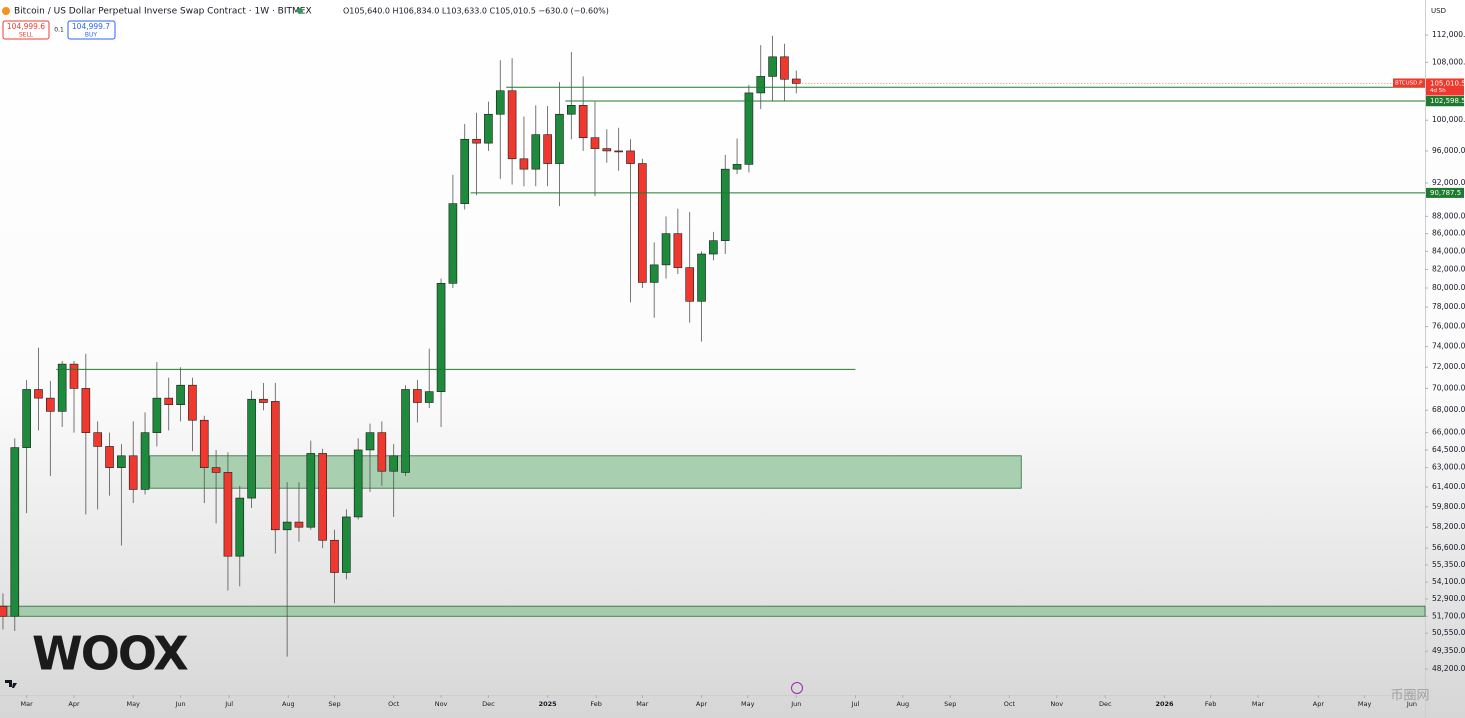 The image size is (1465, 718). What do you see at coordinates (1448, 615) in the screenshot?
I see `y-tick-label: 51,700.0` at bounding box center [1448, 615].